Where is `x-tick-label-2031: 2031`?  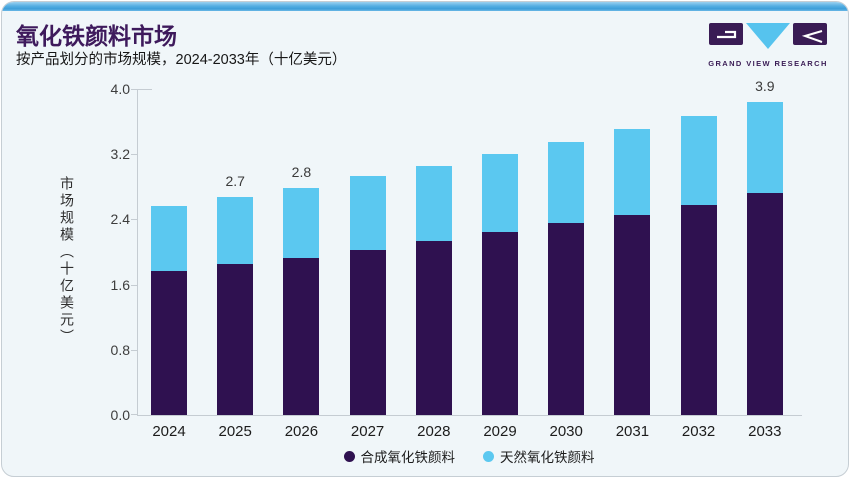 x-tick-label-2031: 2031 is located at coordinates (632, 431).